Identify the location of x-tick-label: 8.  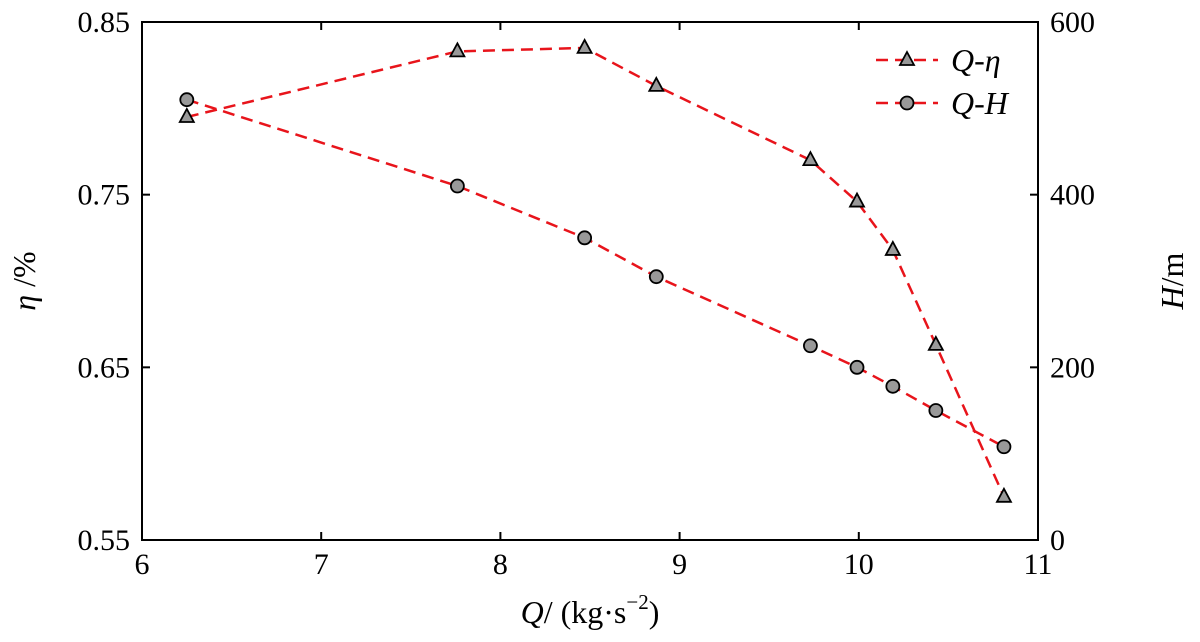
(500, 564).